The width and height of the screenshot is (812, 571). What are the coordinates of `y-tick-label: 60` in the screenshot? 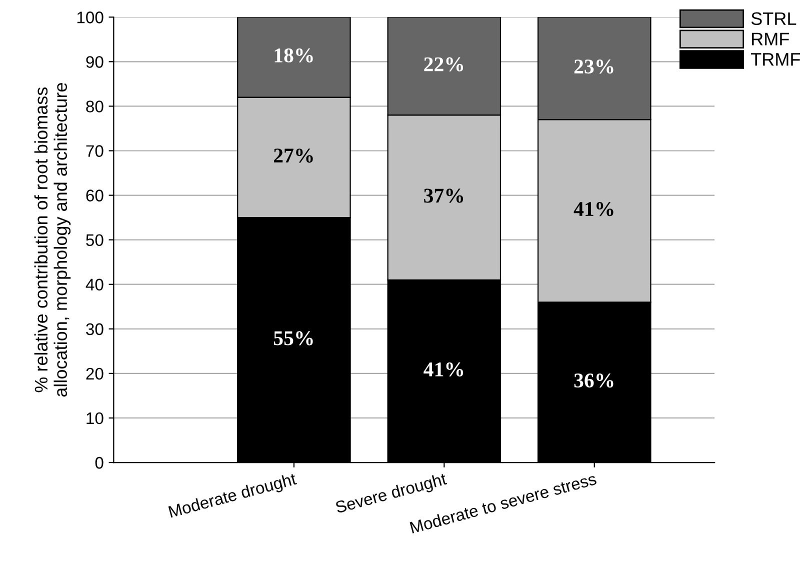 It's located at (95, 196).